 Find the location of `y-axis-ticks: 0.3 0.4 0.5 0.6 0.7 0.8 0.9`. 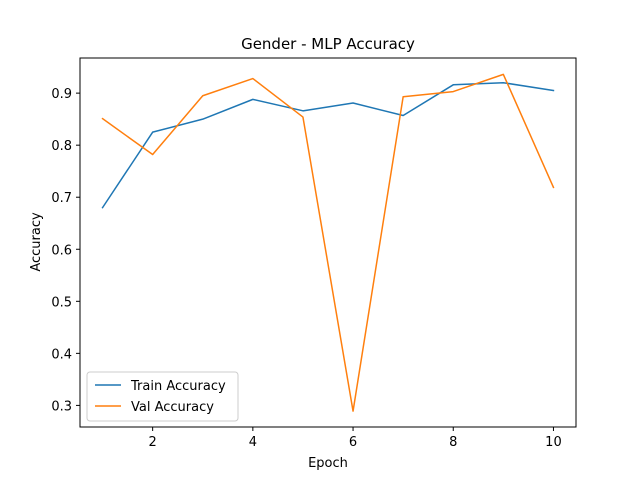

y-axis-ticks: 0.3 0.4 0.5 0.6 0.7 0.8 0.9 is located at coordinates (65, 250).